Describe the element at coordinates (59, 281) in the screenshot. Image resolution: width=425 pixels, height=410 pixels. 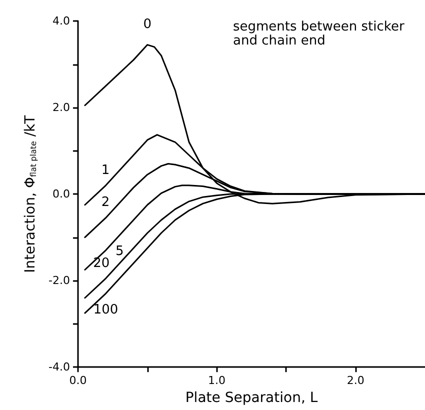
I see `y-tick-label: -2.0` at that location.